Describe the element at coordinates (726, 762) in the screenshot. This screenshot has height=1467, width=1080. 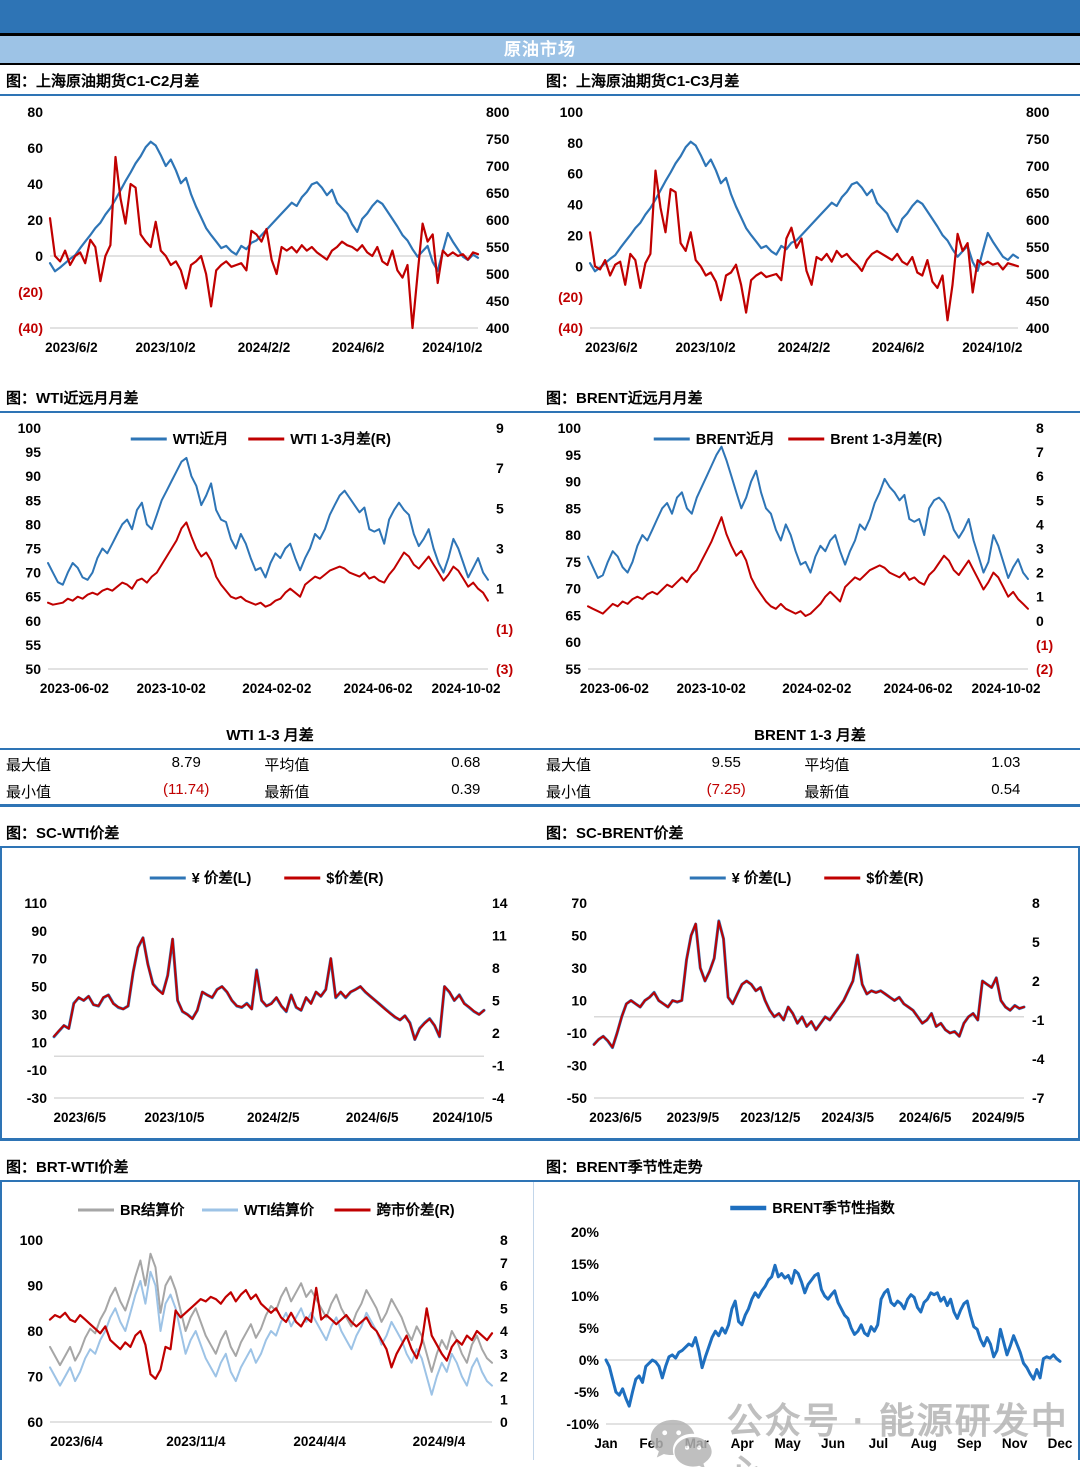
I see `stat-value: 9.55` at that location.